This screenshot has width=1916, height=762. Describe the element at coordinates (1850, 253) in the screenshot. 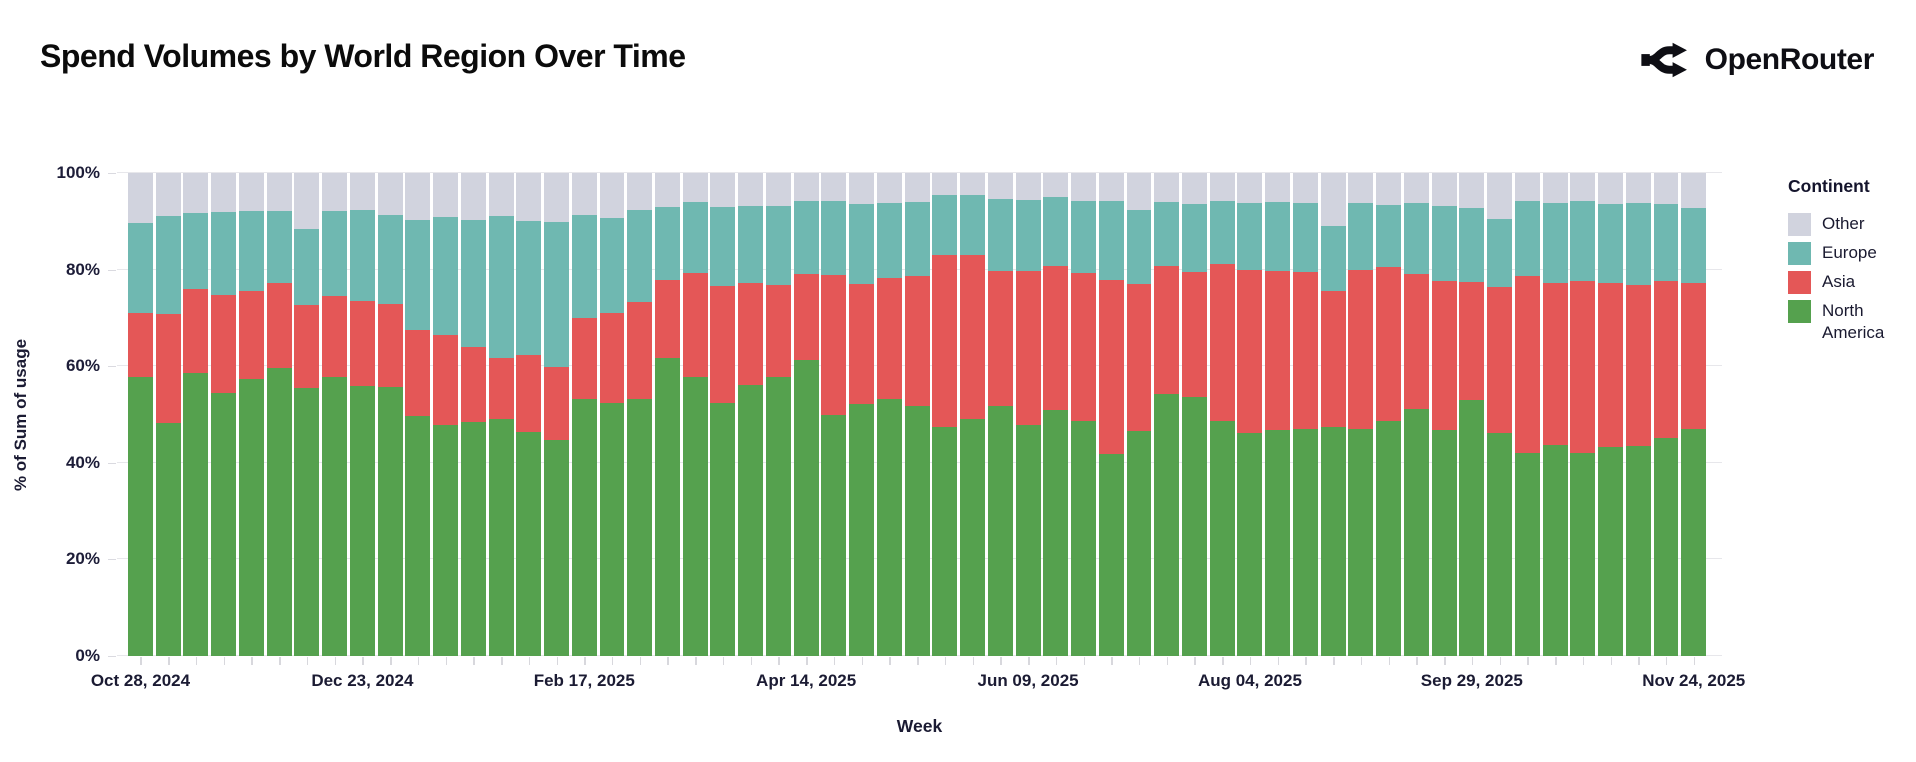

I see `legend-item-europe: Europe` at that location.